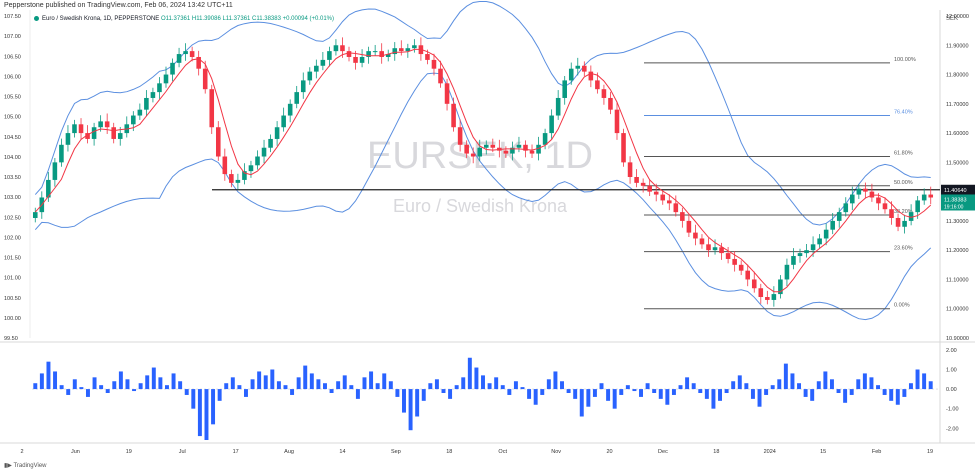 This screenshot has height=475, width=975. What do you see at coordinates (12, 259) in the screenshot?
I see `left-tick-label: 101.50` at bounding box center [12, 259].